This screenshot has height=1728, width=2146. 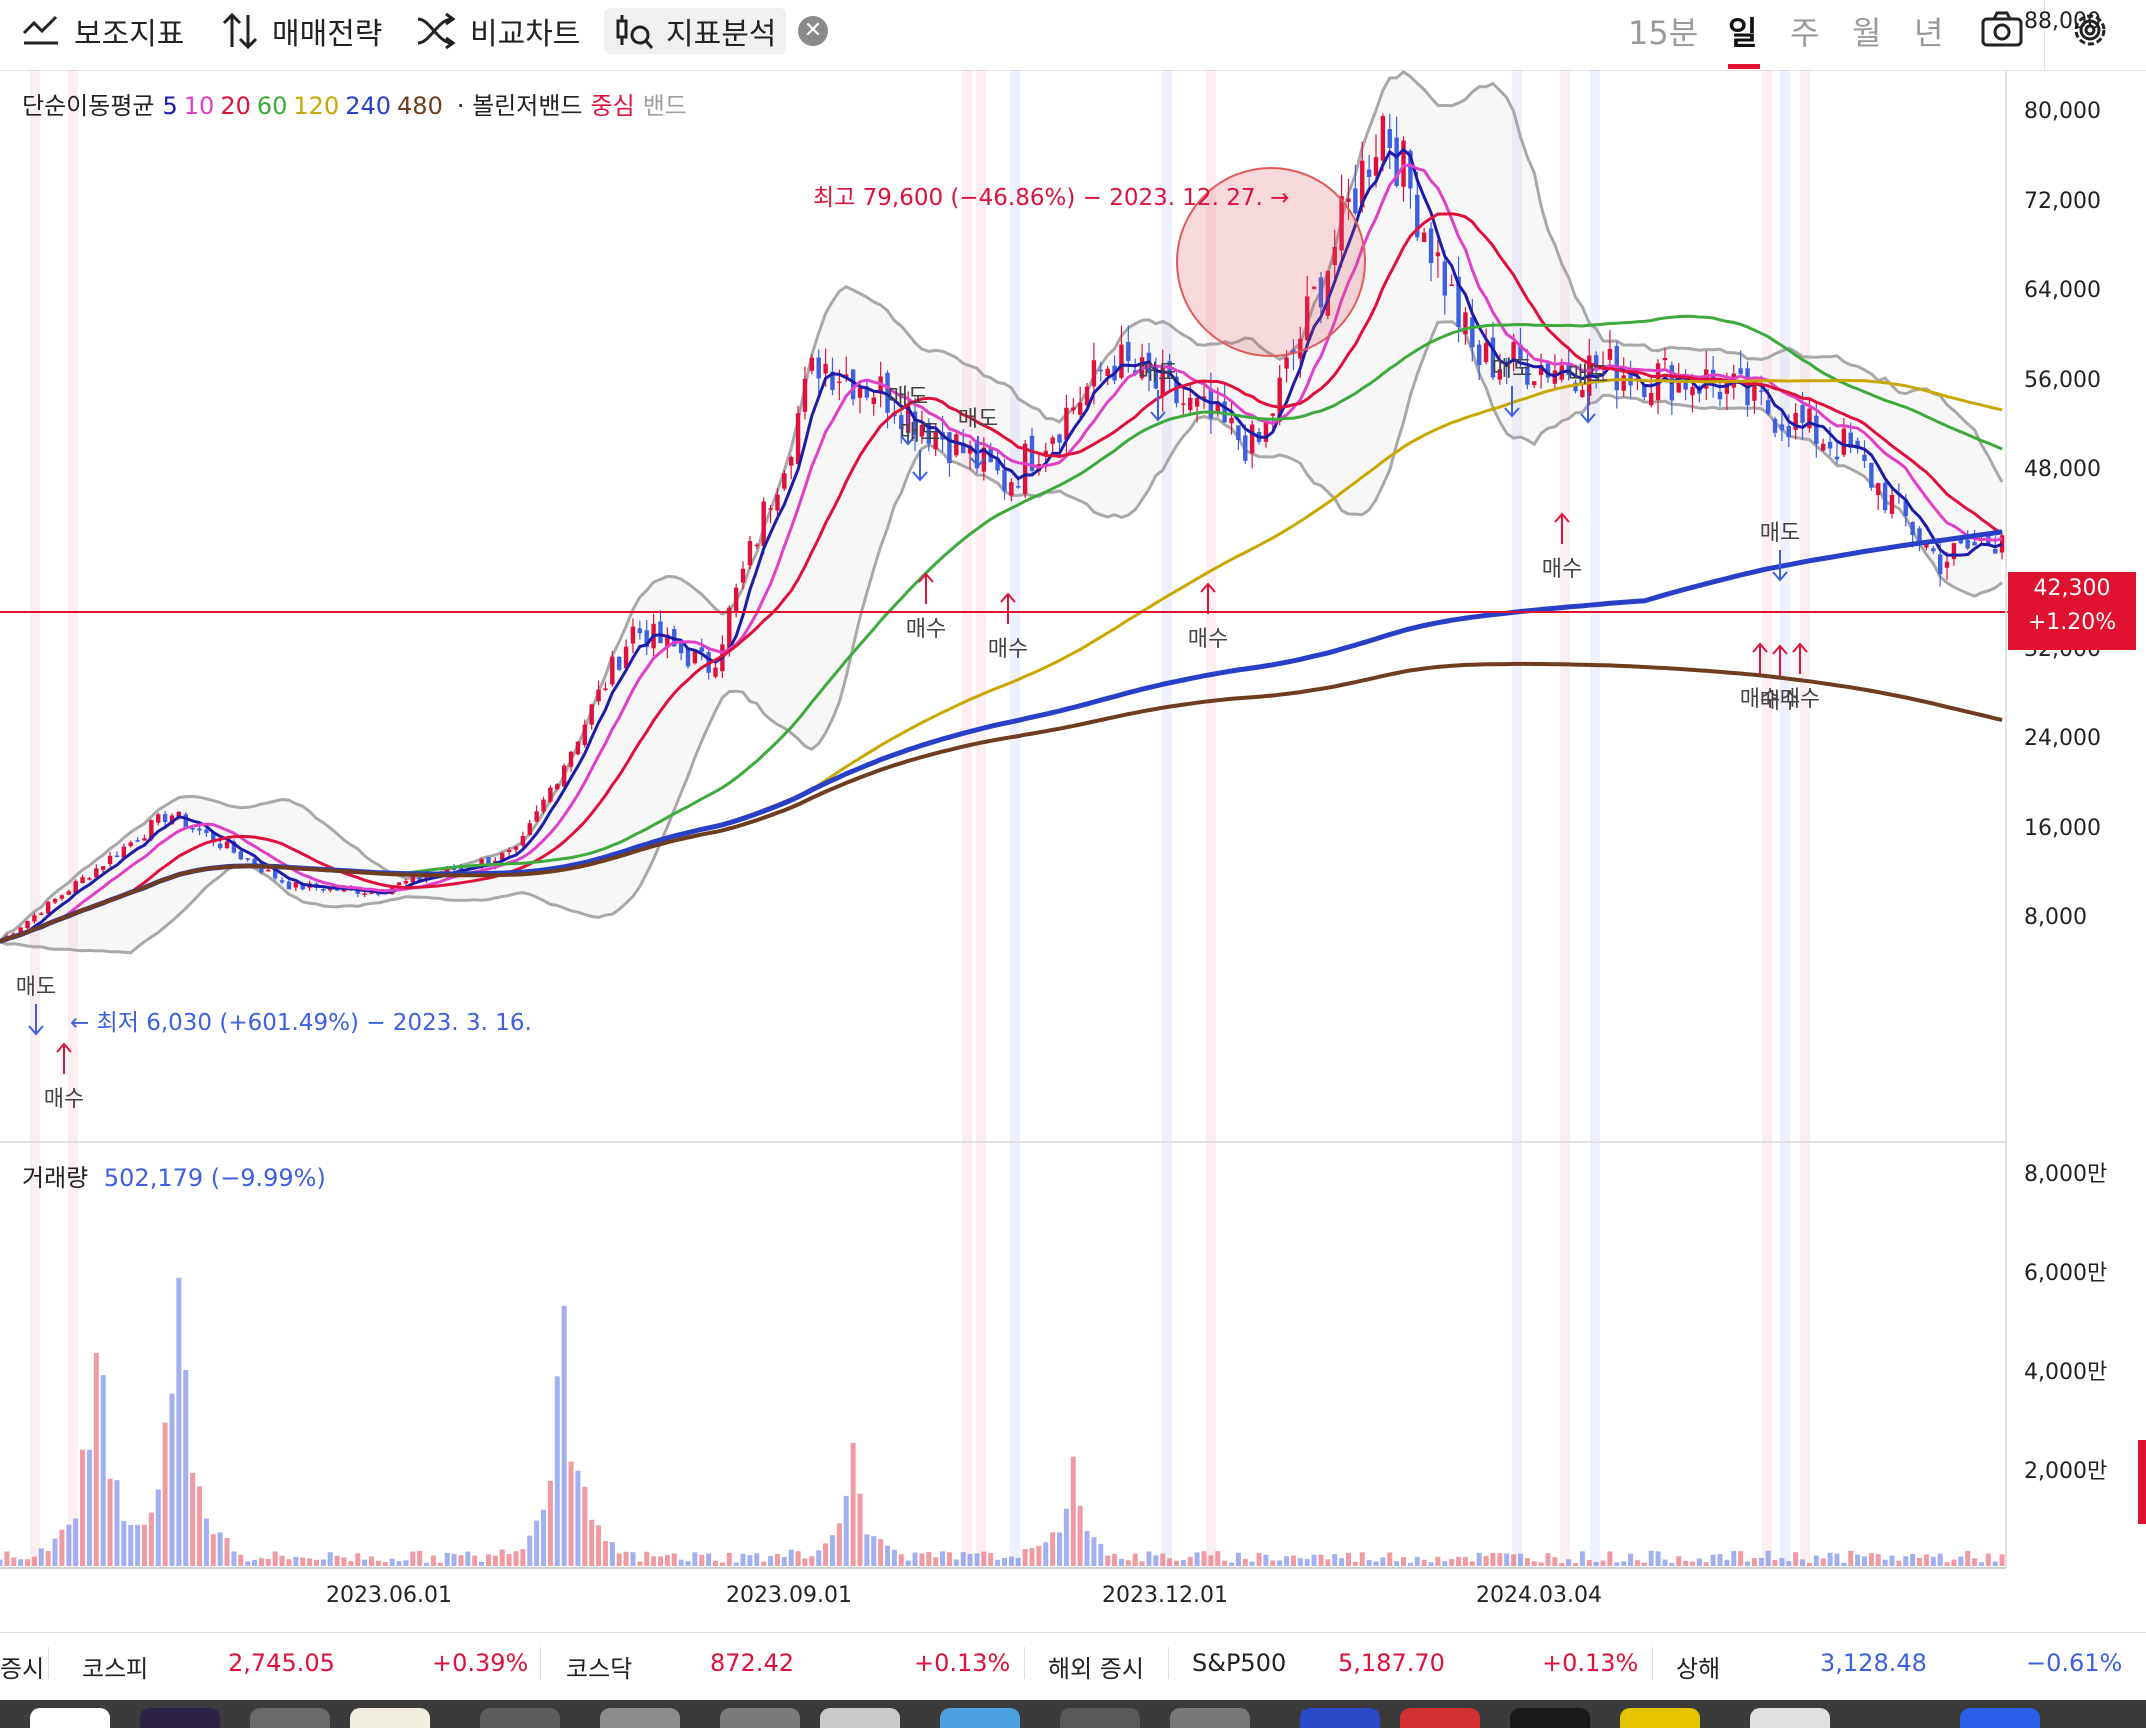 I want to click on sell-signal-label: 매도, so click(x=978, y=419).